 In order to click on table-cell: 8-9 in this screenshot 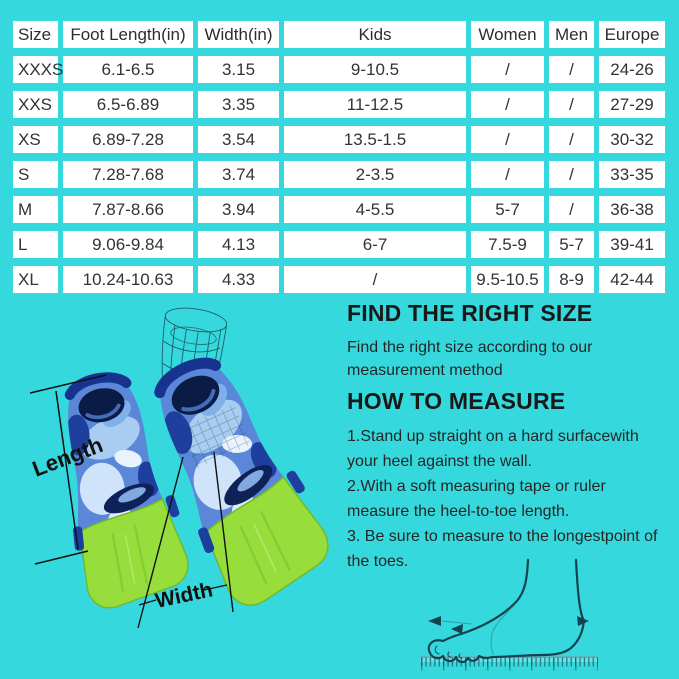, I will do `click(571, 279)`.